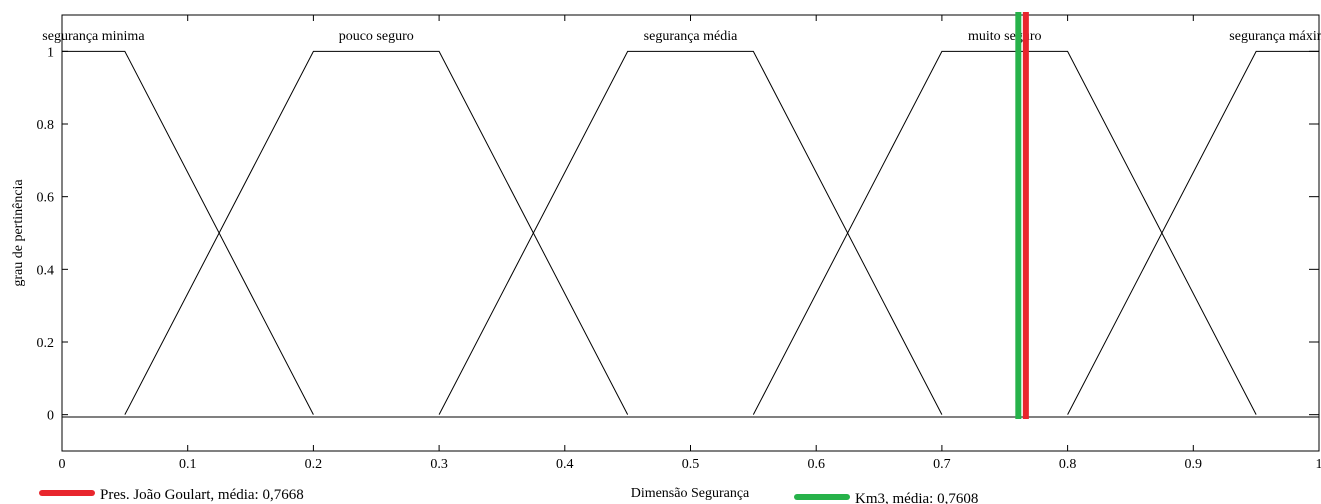 This screenshot has height=504, width=1321. I want to click on mf-label-3: muito seguro, so click(1005, 36).